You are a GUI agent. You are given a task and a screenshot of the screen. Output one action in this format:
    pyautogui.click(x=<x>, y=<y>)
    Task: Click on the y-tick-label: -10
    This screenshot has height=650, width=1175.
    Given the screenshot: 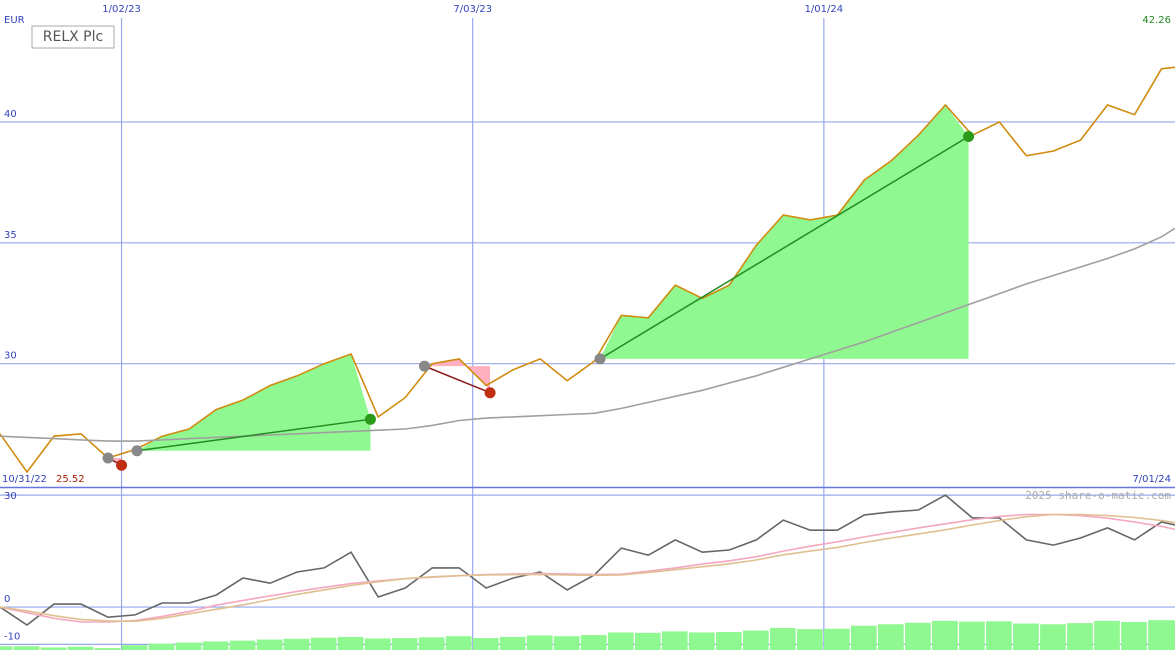 What is the action you would take?
    pyautogui.click(x=12, y=636)
    